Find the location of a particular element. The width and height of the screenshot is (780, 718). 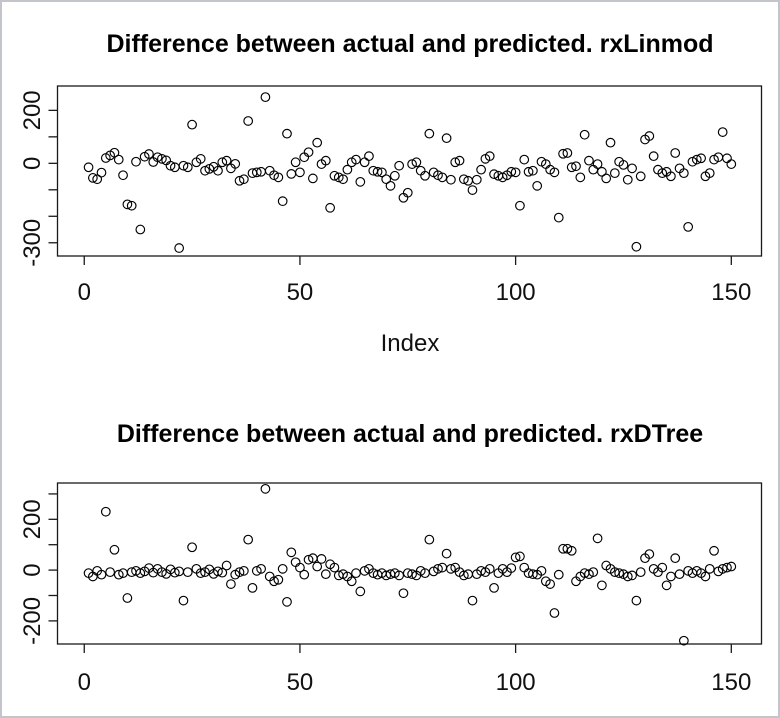

x-tick-label-rxdtree: 100 is located at coordinates (516, 682).